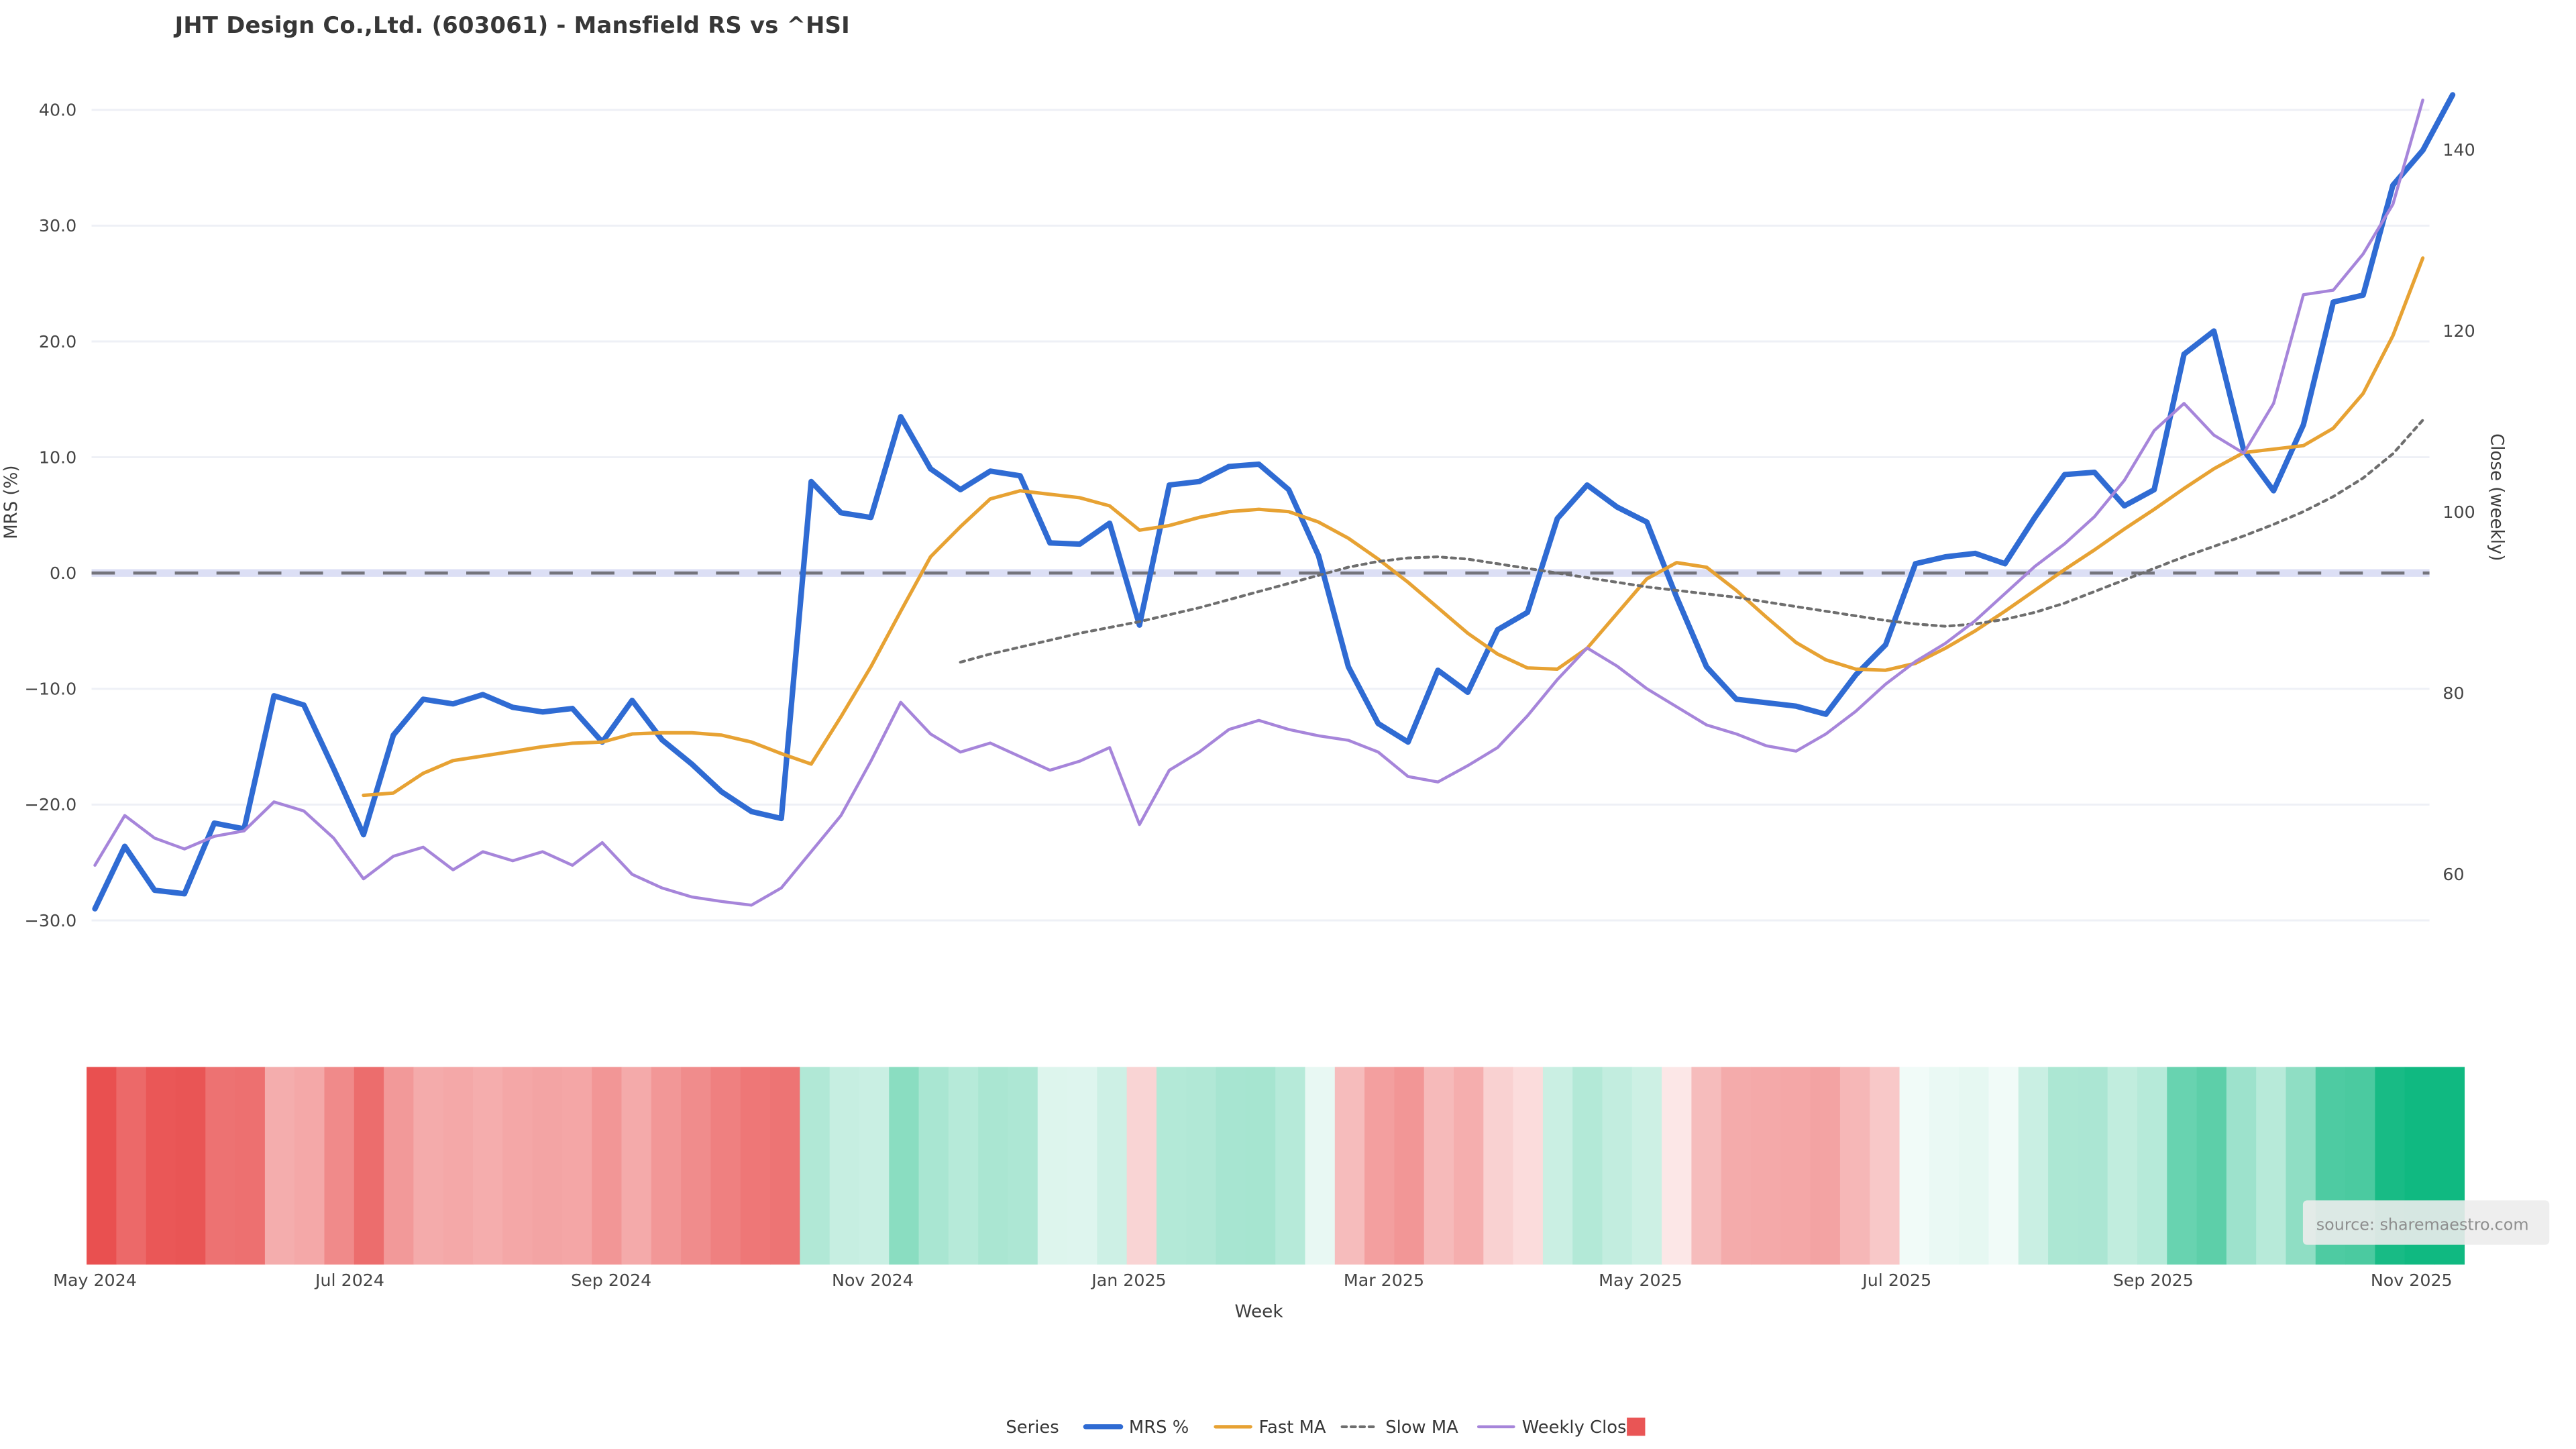 The height and width of the screenshot is (1449, 2576). I want to click on axis-right-tick-labels: 140 120 100 80 60, so click(2459, 512).